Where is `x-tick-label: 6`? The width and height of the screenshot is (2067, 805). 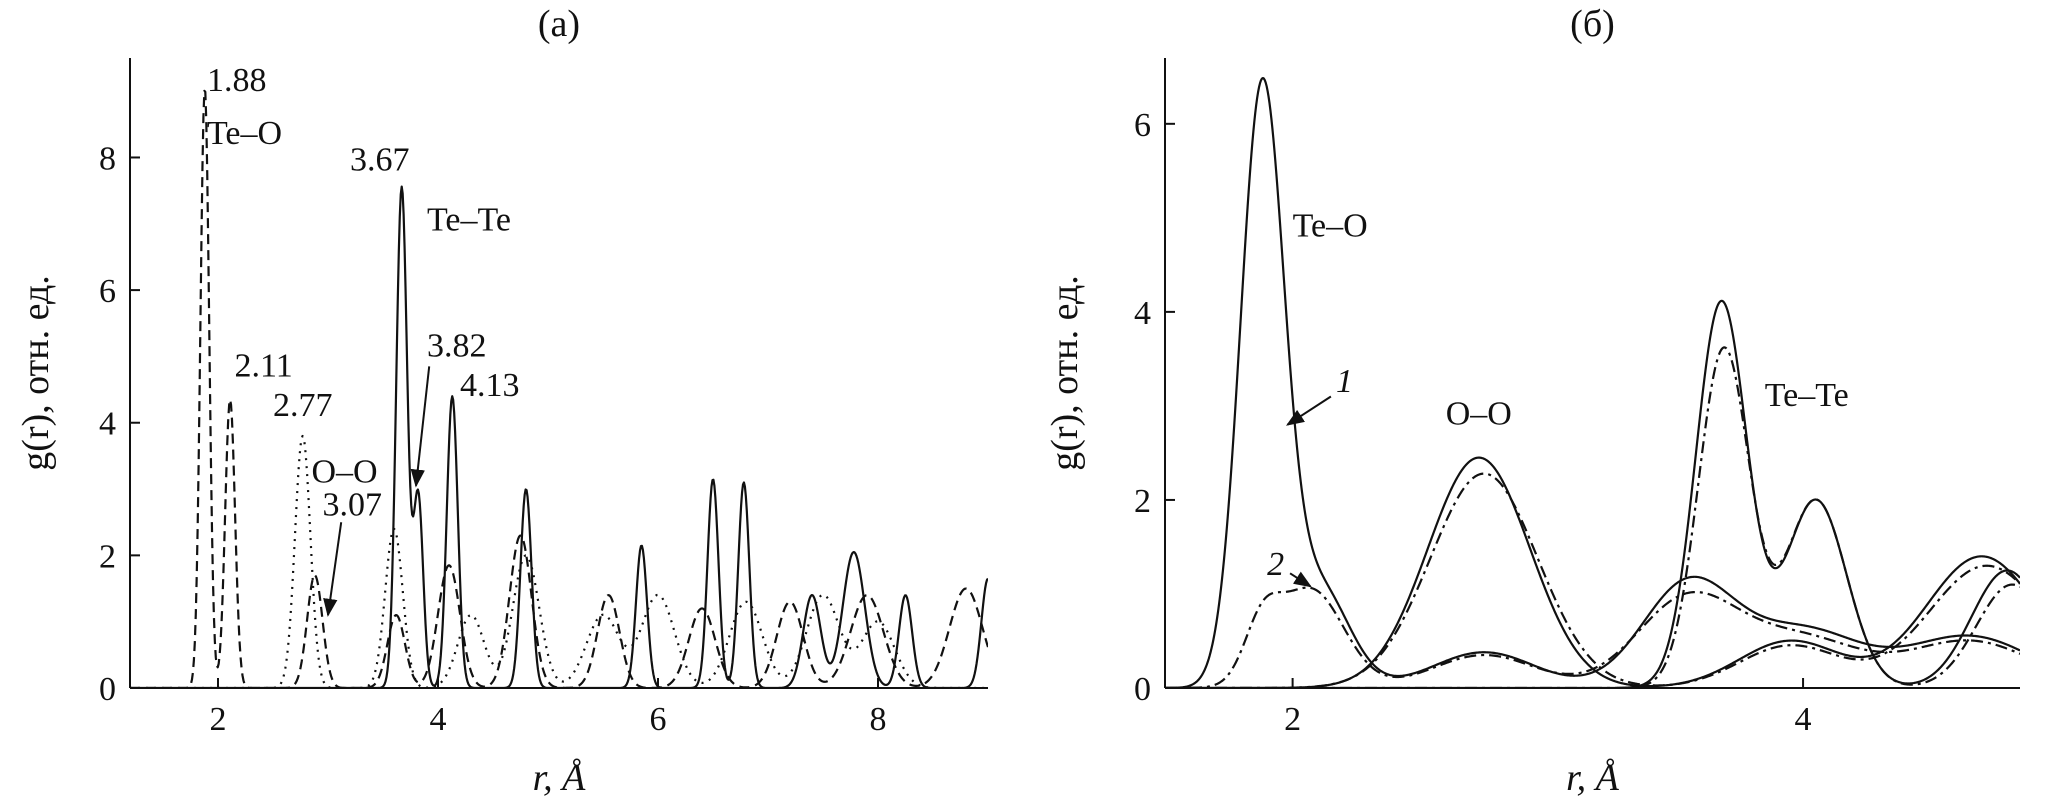
x-tick-label: 6 is located at coordinates (658, 719).